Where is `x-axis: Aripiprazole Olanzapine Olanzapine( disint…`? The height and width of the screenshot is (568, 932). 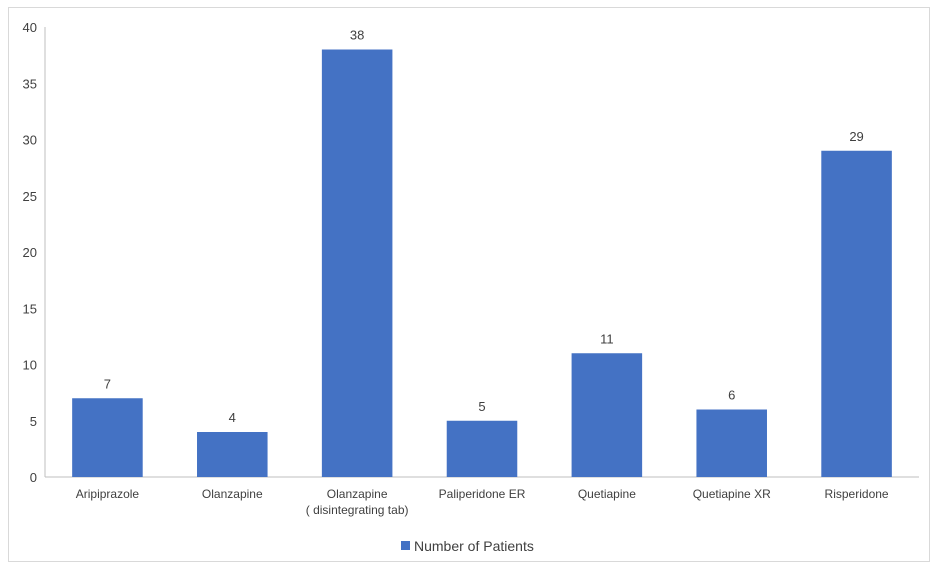
x-axis: Aripiprazole Olanzapine Olanzapine( disint… is located at coordinates (482, 496).